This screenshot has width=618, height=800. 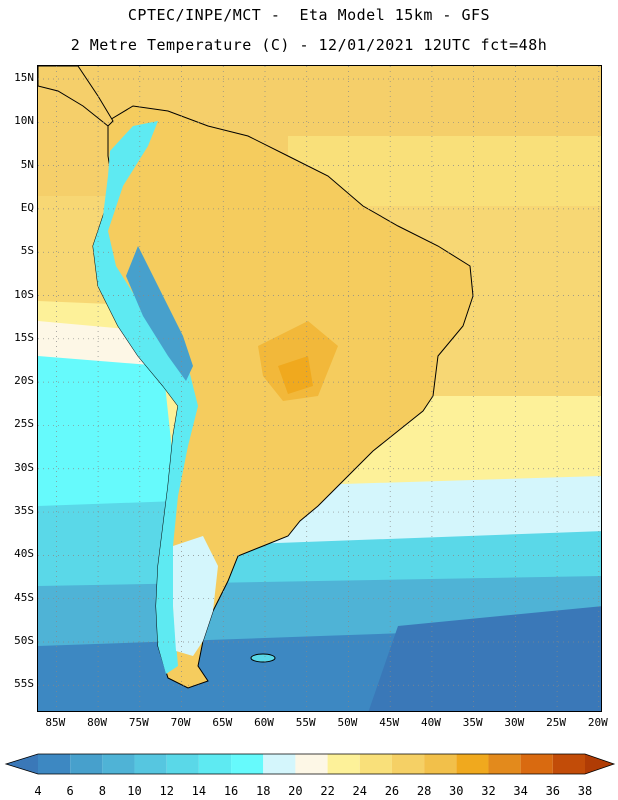 What do you see at coordinates (38, 791) in the screenshot?
I see `colorbar-tick-label: 4` at bounding box center [38, 791].